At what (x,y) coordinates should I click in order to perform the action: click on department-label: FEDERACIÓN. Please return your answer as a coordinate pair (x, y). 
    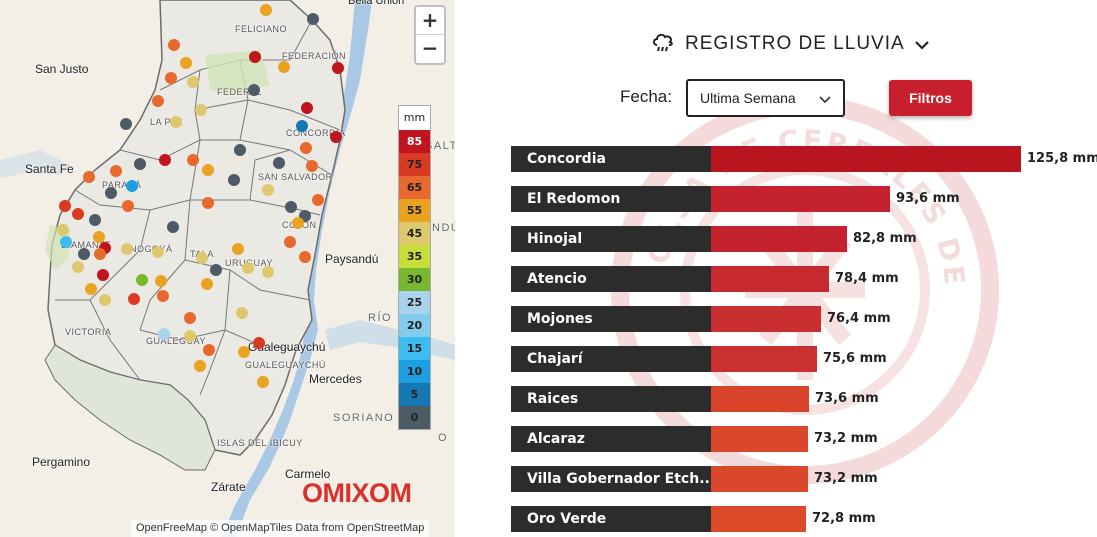
    Looking at the image, I should click on (314, 56).